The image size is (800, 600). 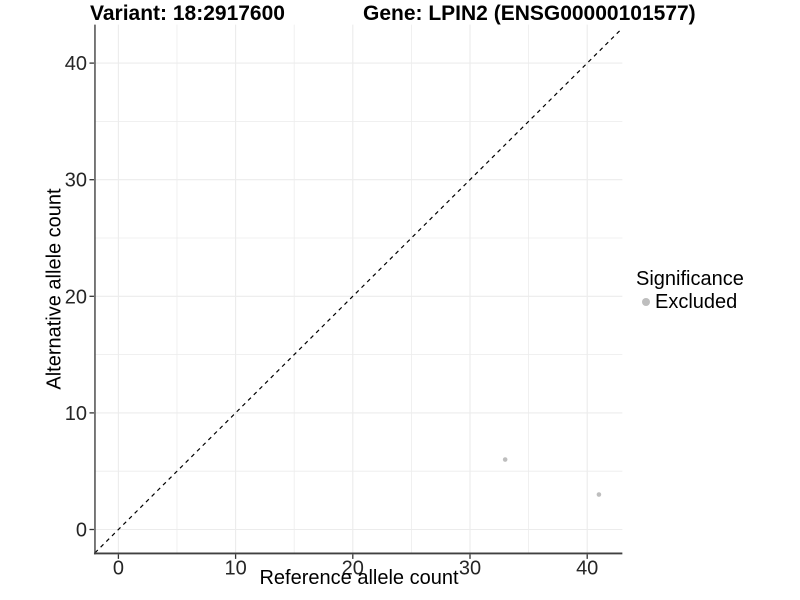 I want to click on legend: Significance Excluded, so click(x=690, y=290).